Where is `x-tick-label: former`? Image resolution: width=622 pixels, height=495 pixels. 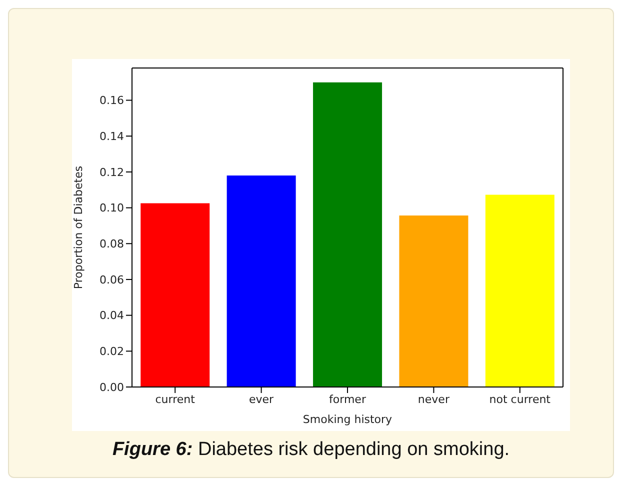 x-tick-label: former is located at coordinates (347, 399).